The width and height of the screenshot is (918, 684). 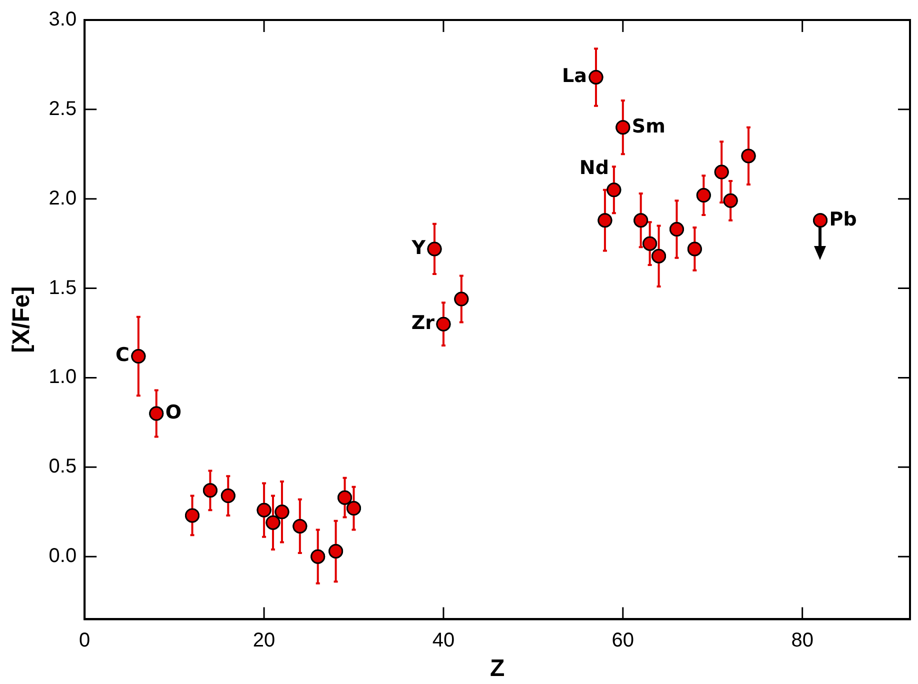 I want to click on annotation: Sm, so click(x=649, y=126).